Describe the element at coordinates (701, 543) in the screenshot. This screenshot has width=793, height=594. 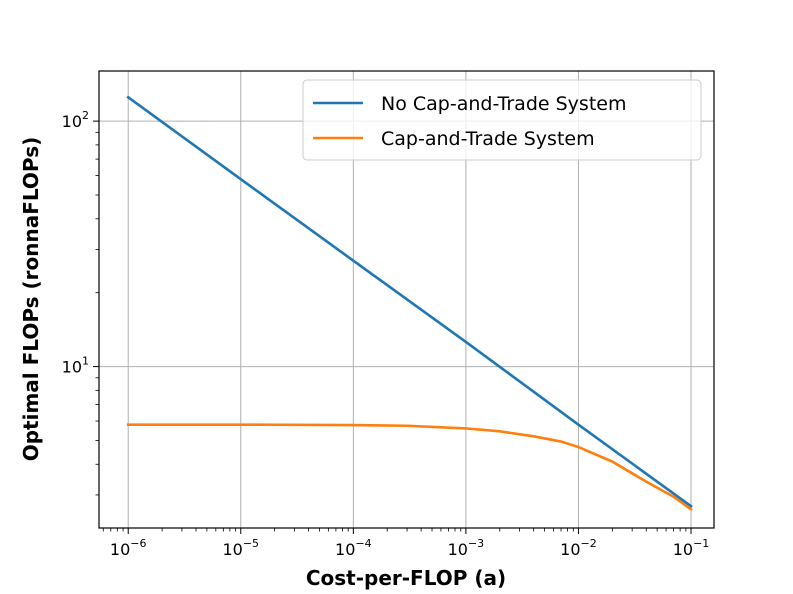
I see `x-tick-exponent: −1` at that location.